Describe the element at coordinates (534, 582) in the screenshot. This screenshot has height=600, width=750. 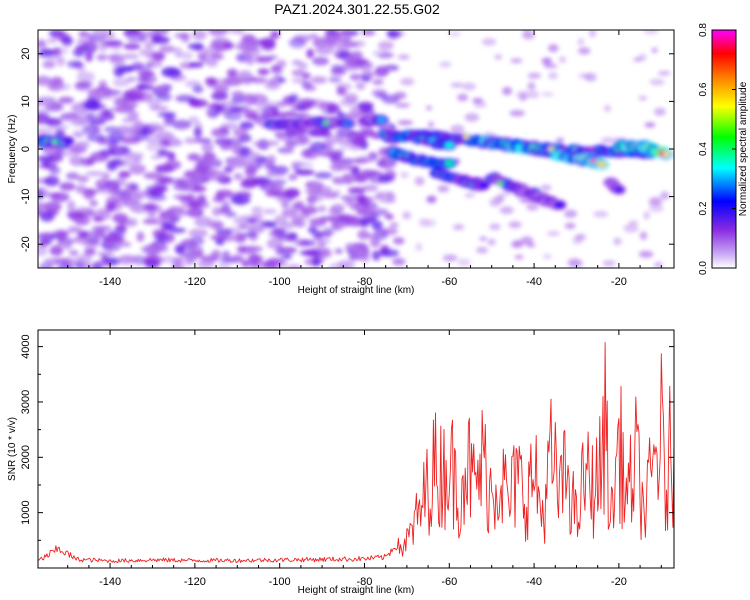
I see `x-tick-label: -40` at that location.